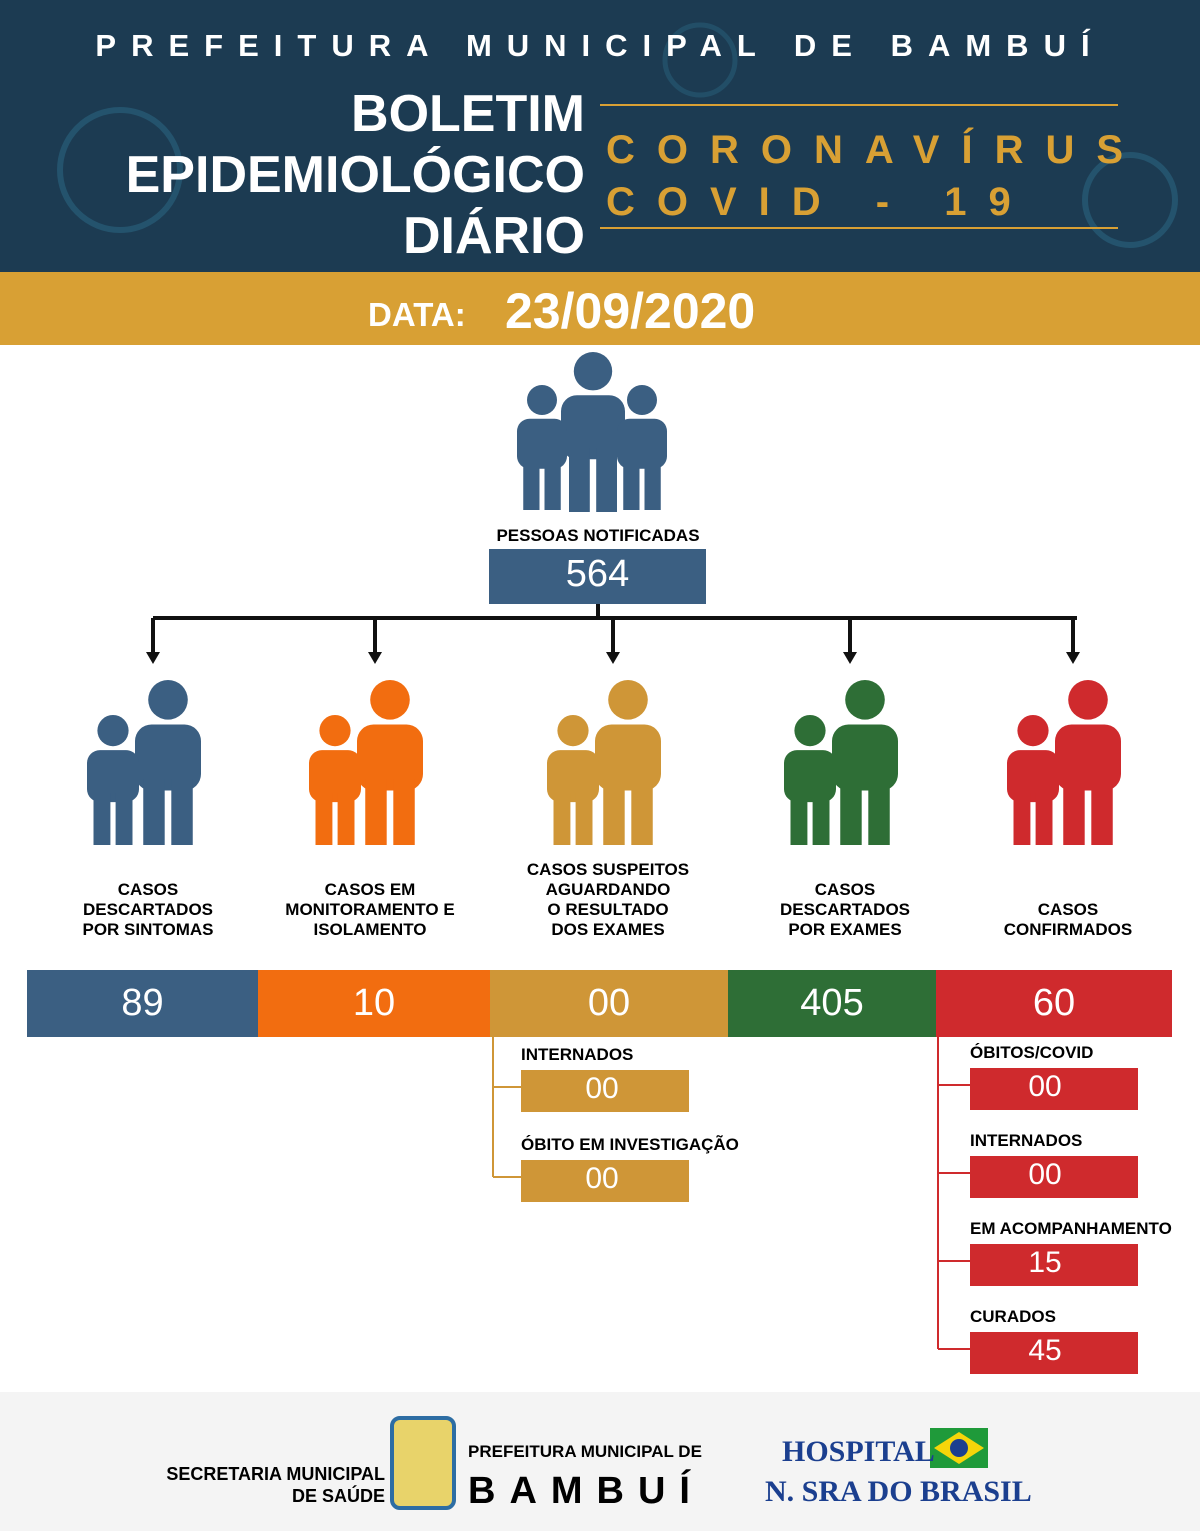  I want to click on subtitle-line: CORONAVÍRUS, so click(876, 150).